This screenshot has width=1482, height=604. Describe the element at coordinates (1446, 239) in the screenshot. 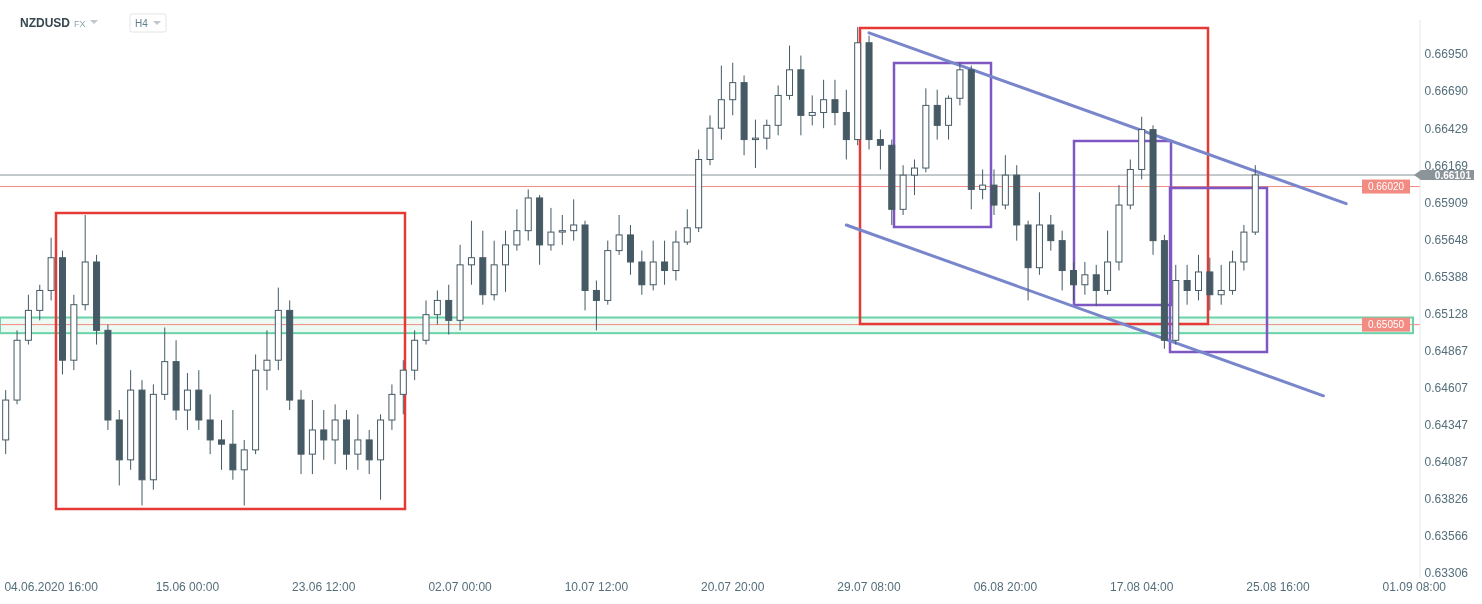

I see `y-tick-label: 0.65648` at that location.